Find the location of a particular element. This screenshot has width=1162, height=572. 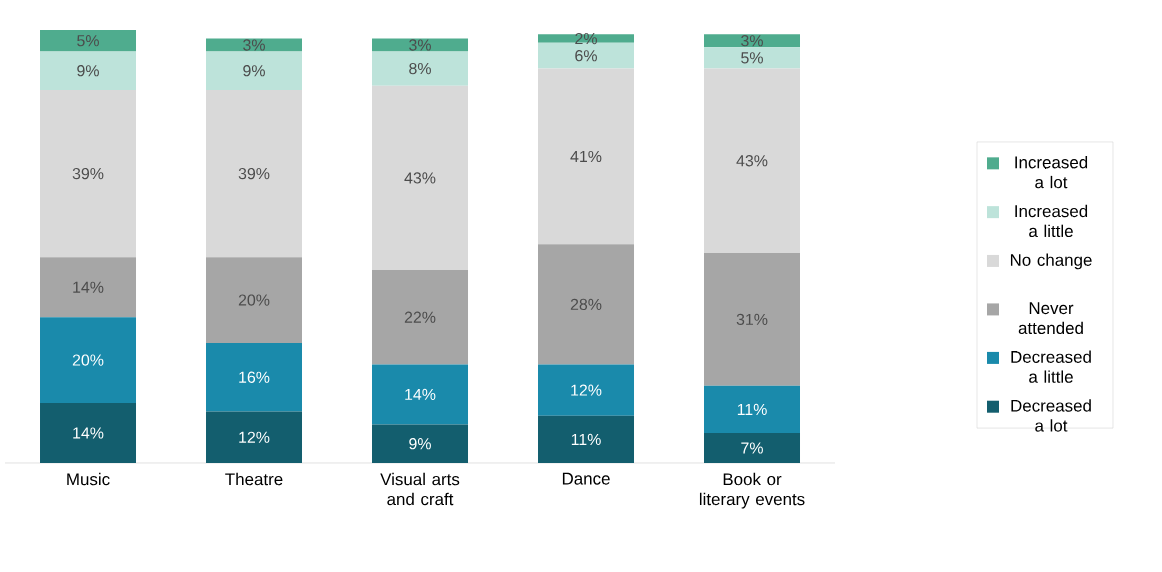

data-label: 28% is located at coordinates (586, 304).